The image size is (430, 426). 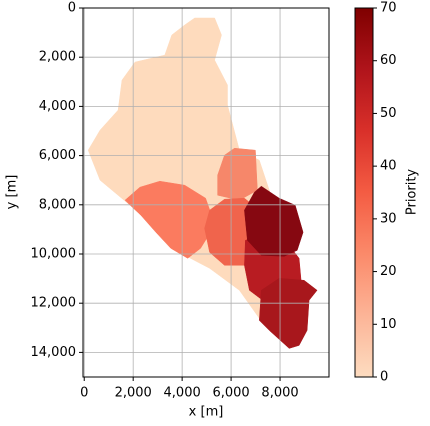 I want to click on y-axis-label: y [m], so click(x=12, y=192).